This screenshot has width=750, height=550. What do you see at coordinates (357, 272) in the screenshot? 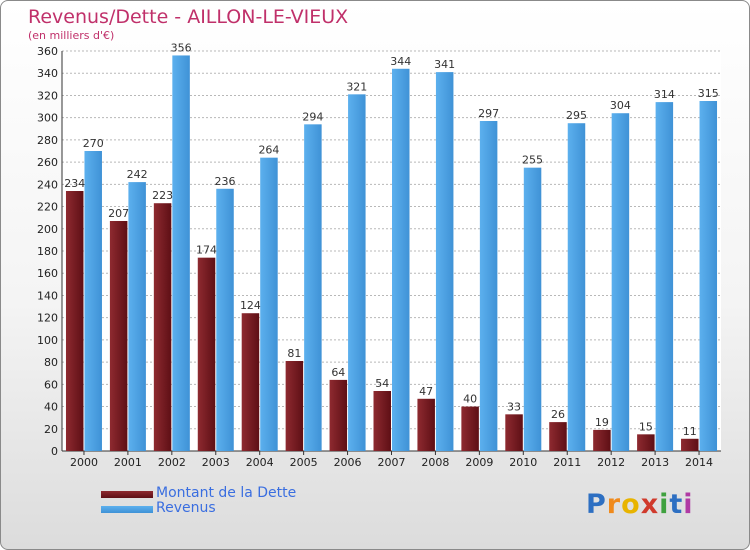
I see `bar-revenus-2006` at bounding box center [357, 272].